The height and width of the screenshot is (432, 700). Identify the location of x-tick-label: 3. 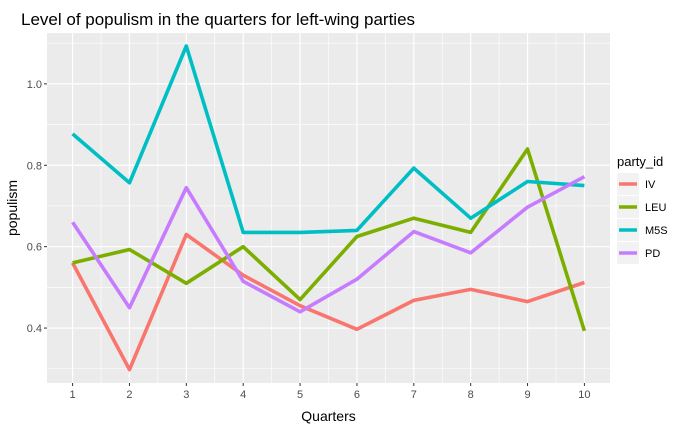
(186, 395).